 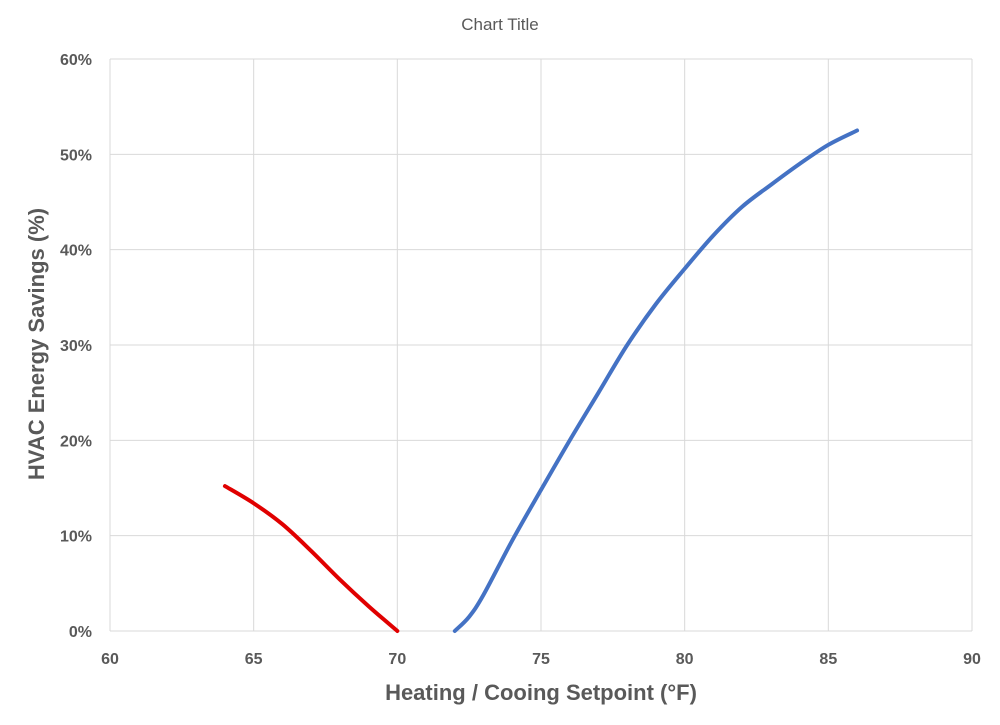 What do you see at coordinates (110, 659) in the screenshot?
I see `x-tick-label: 60` at bounding box center [110, 659].